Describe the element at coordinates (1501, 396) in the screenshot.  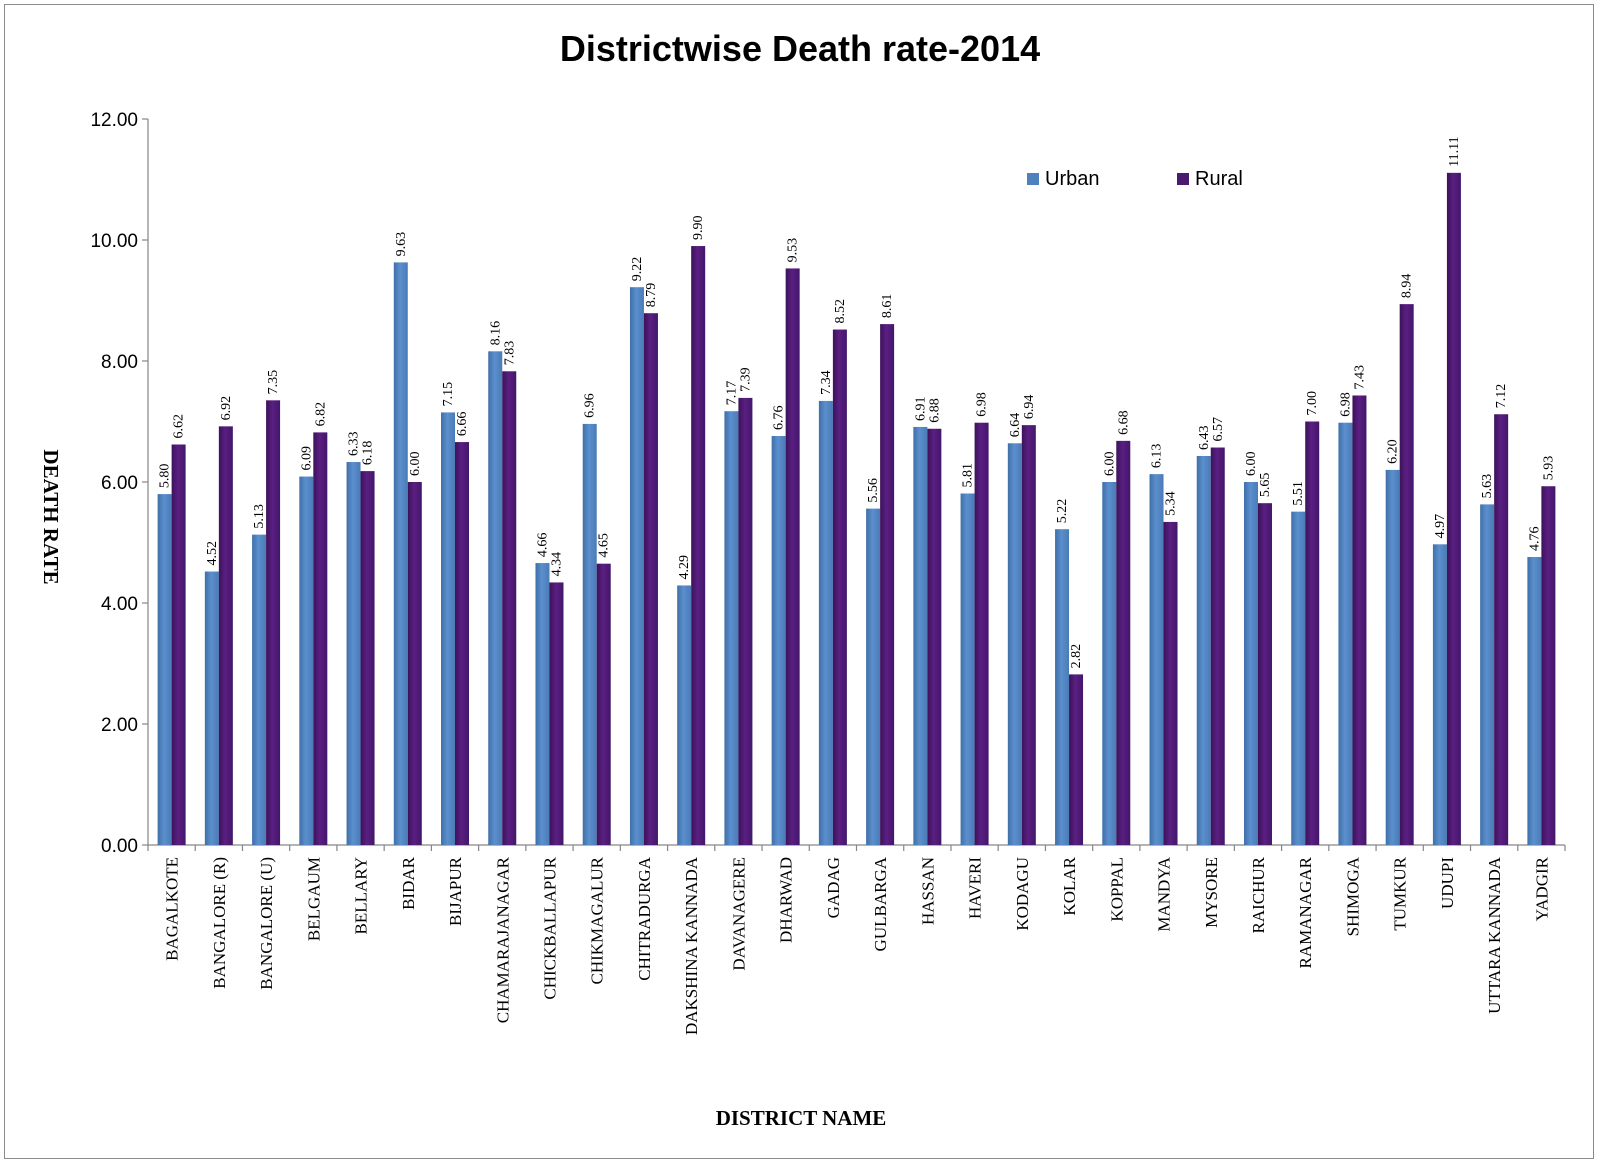
I see `data-label: 7.12` at that location.